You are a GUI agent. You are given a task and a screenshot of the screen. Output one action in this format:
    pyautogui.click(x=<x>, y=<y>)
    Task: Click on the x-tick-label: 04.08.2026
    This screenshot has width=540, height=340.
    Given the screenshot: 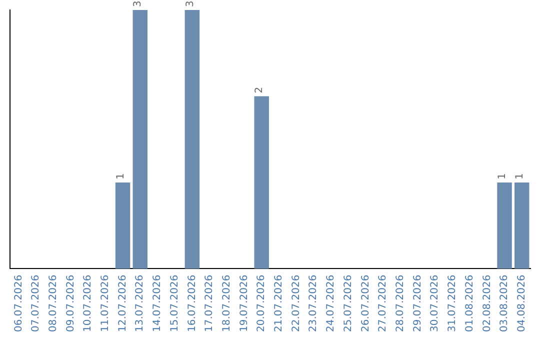 What is the action you would take?
    pyautogui.click(x=522, y=303)
    